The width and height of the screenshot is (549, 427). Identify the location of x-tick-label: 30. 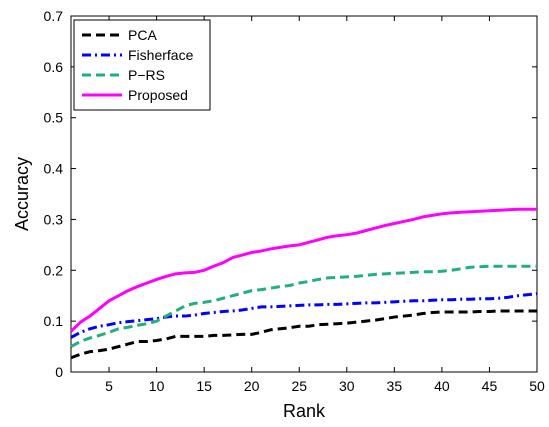
(347, 386).